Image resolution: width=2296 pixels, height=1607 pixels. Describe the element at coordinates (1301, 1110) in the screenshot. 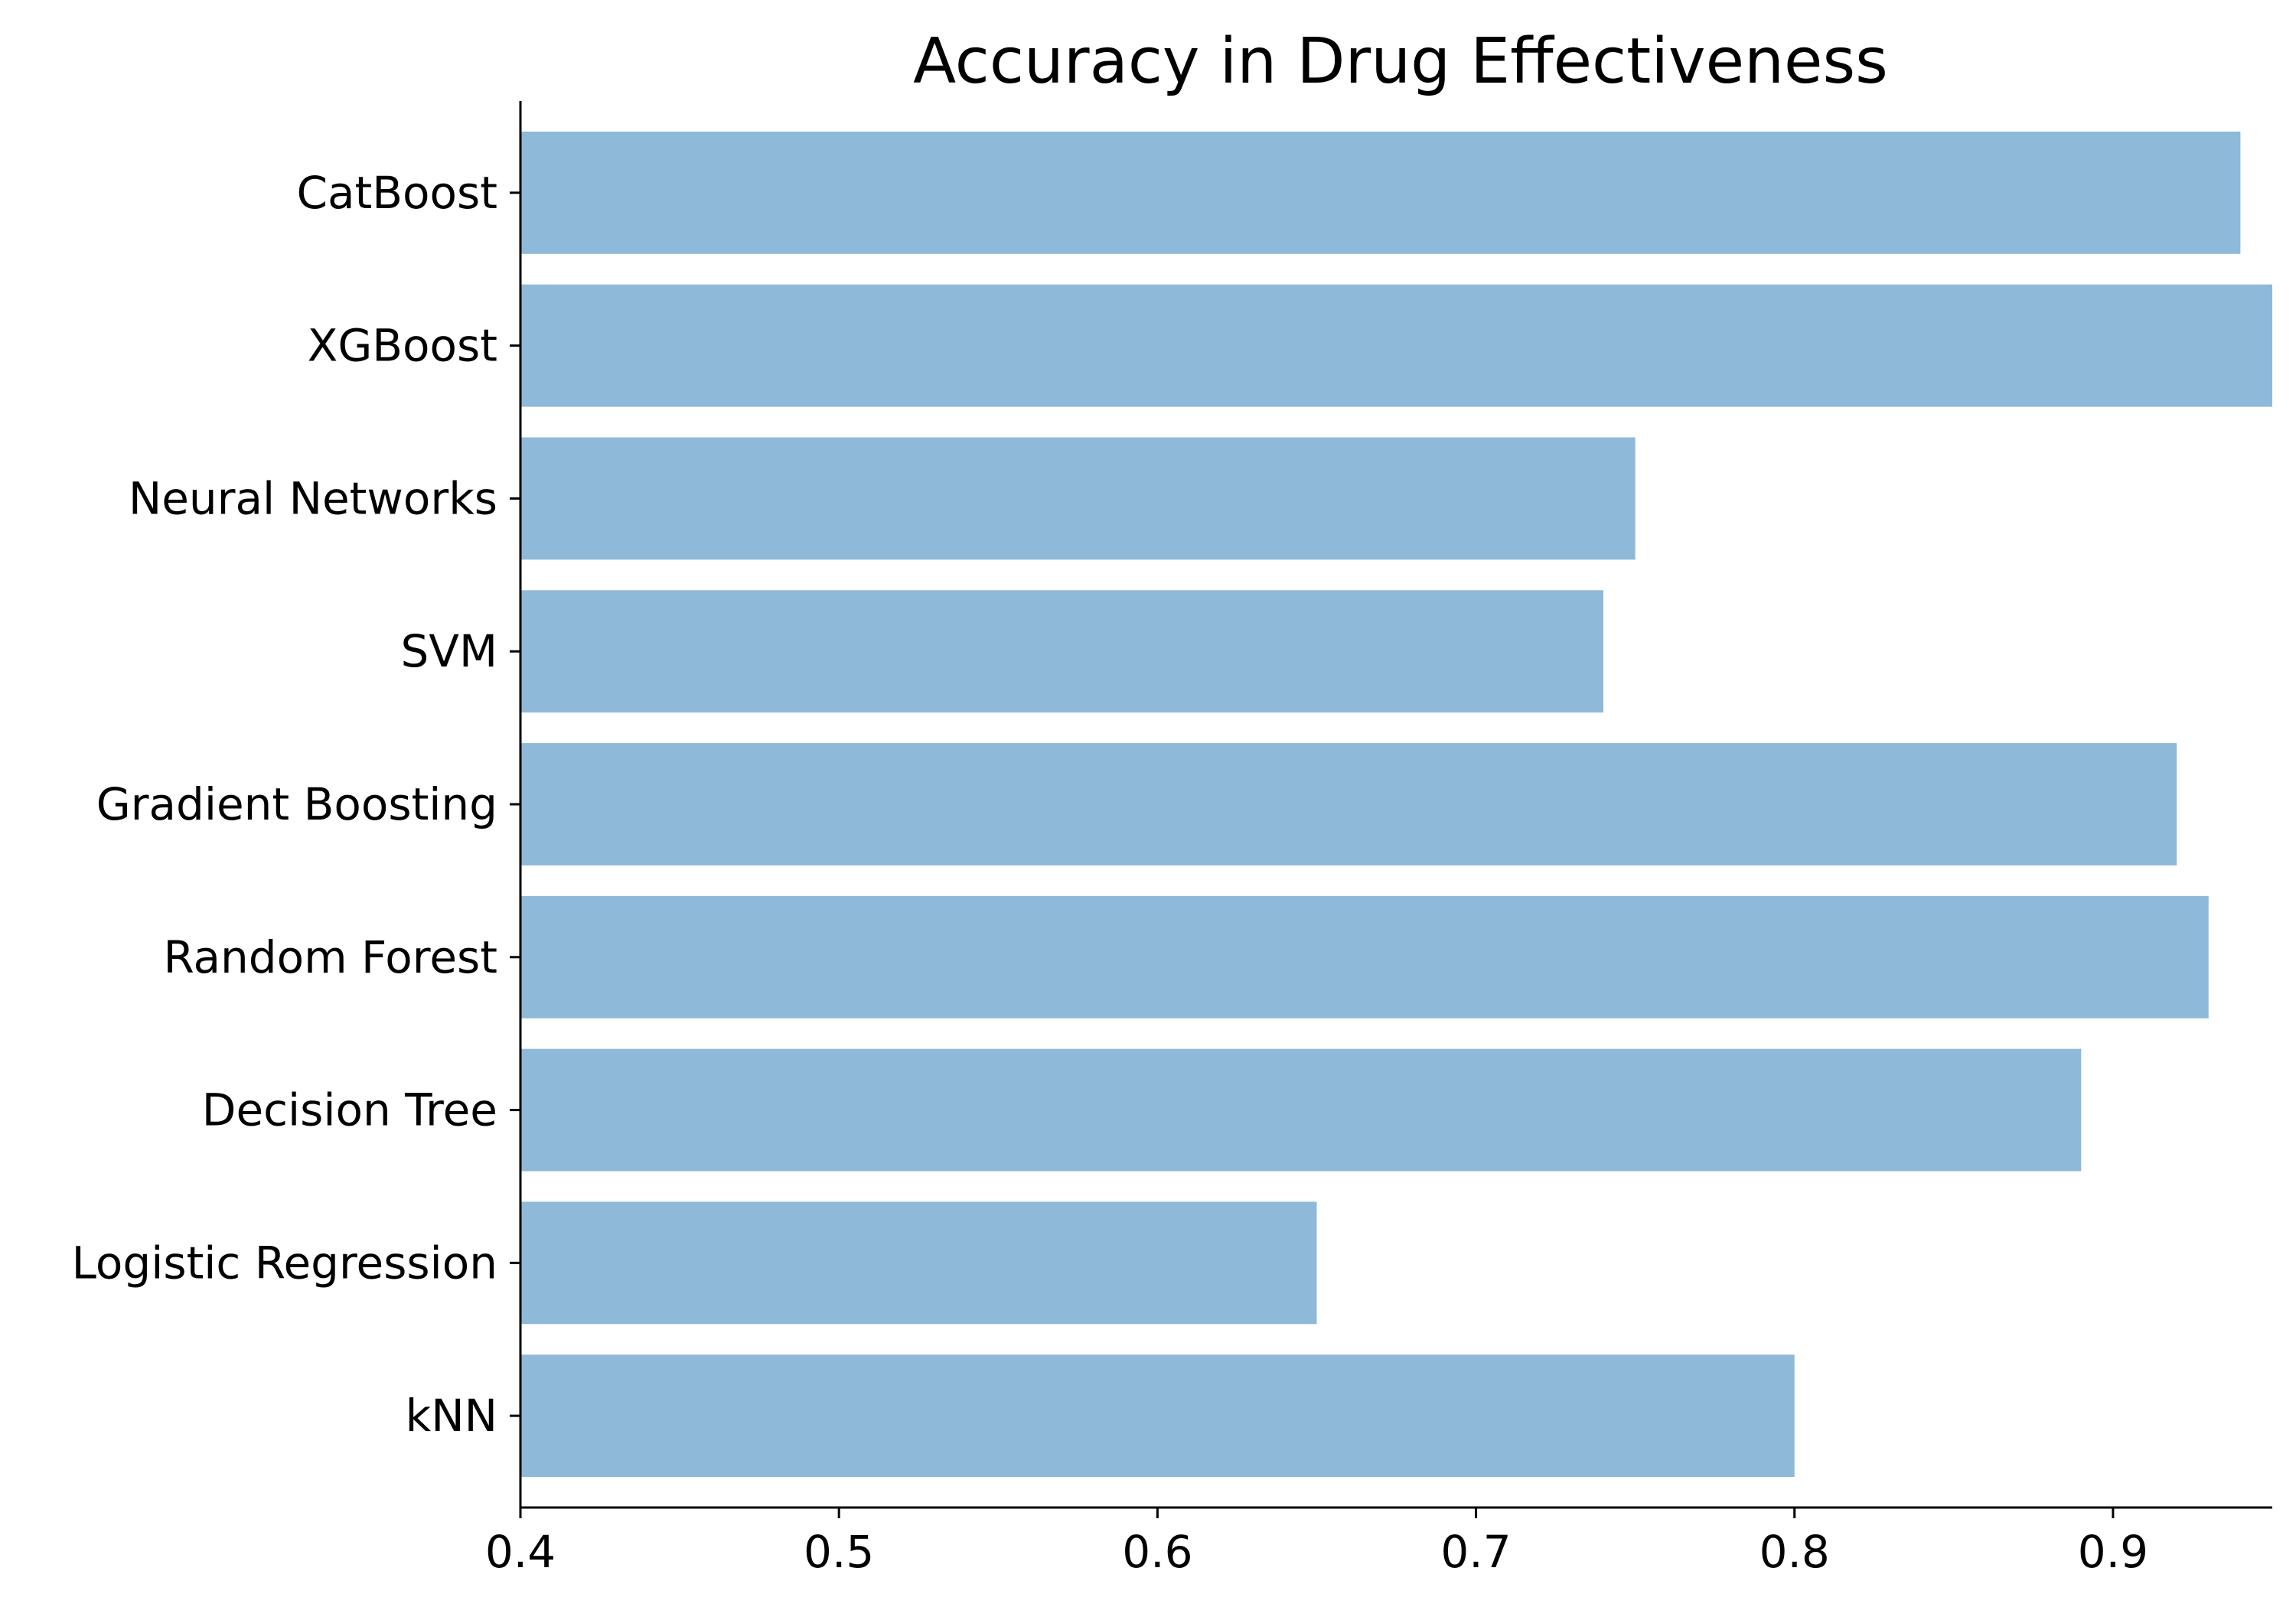

I see `bar-decision-tree` at that location.